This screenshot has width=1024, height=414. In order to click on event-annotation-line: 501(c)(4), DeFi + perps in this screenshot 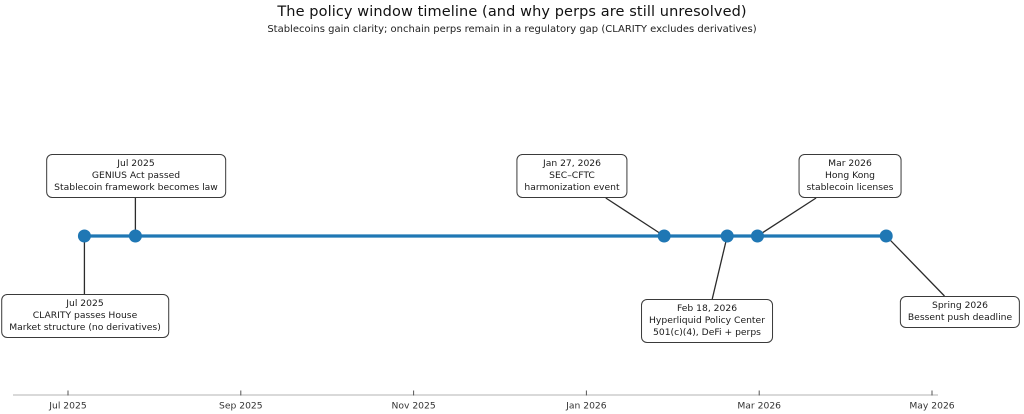, I will do `click(707, 332)`.